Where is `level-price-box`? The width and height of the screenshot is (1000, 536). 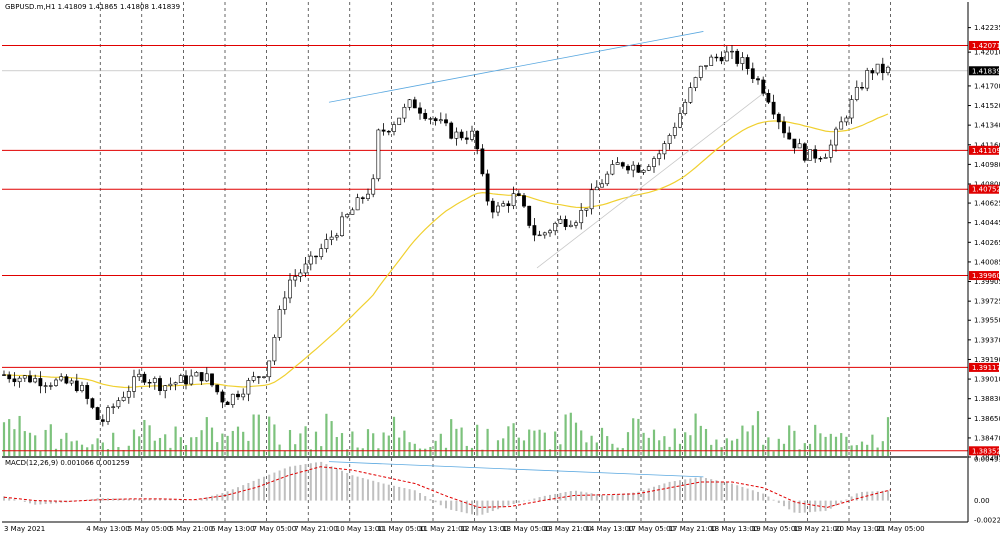
level-price-box is located at coordinates (984, 189).